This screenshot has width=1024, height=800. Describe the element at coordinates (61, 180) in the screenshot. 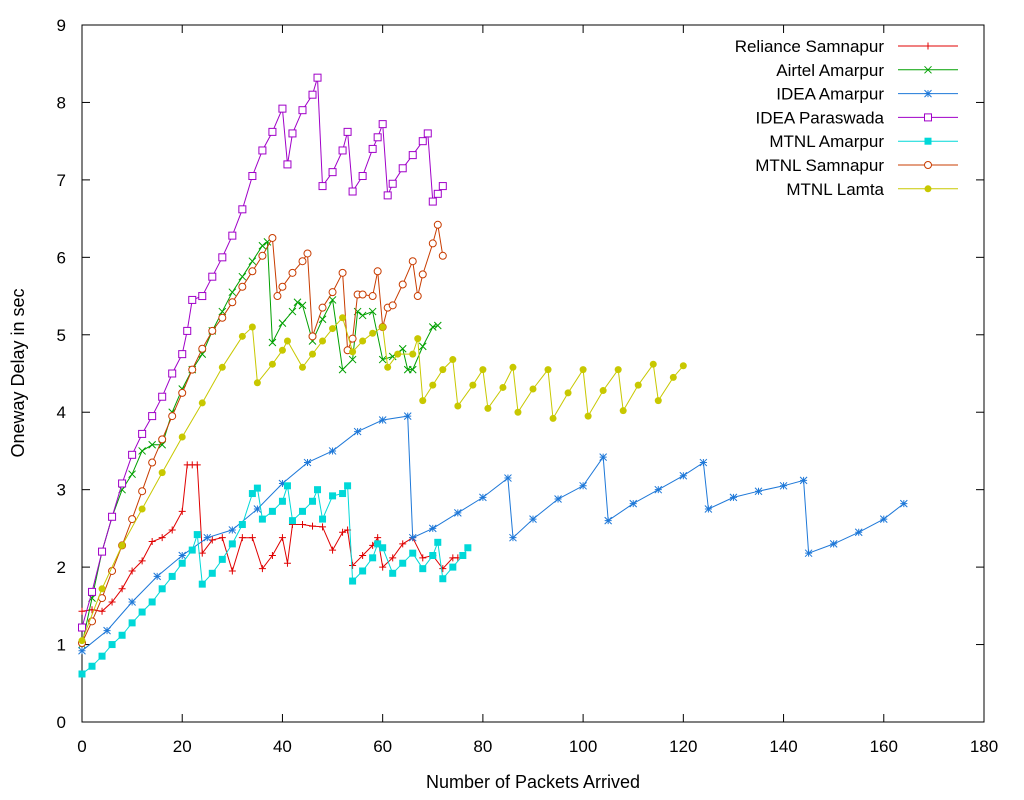

I see `y-tick-label: 7` at that location.